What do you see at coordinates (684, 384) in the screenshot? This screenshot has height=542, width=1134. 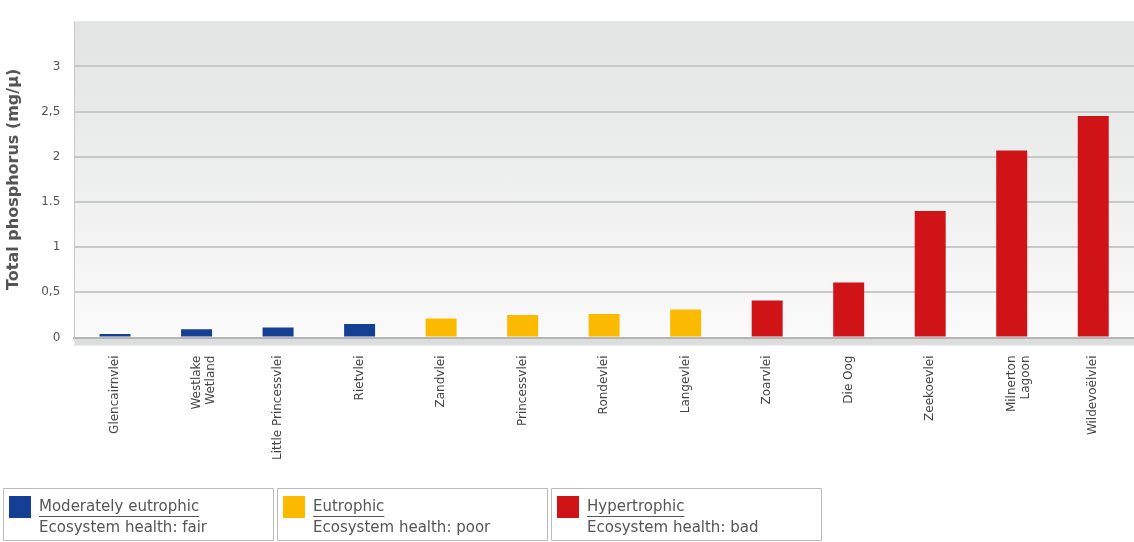 I see `x-tick-label: Langevlei` at bounding box center [684, 384].